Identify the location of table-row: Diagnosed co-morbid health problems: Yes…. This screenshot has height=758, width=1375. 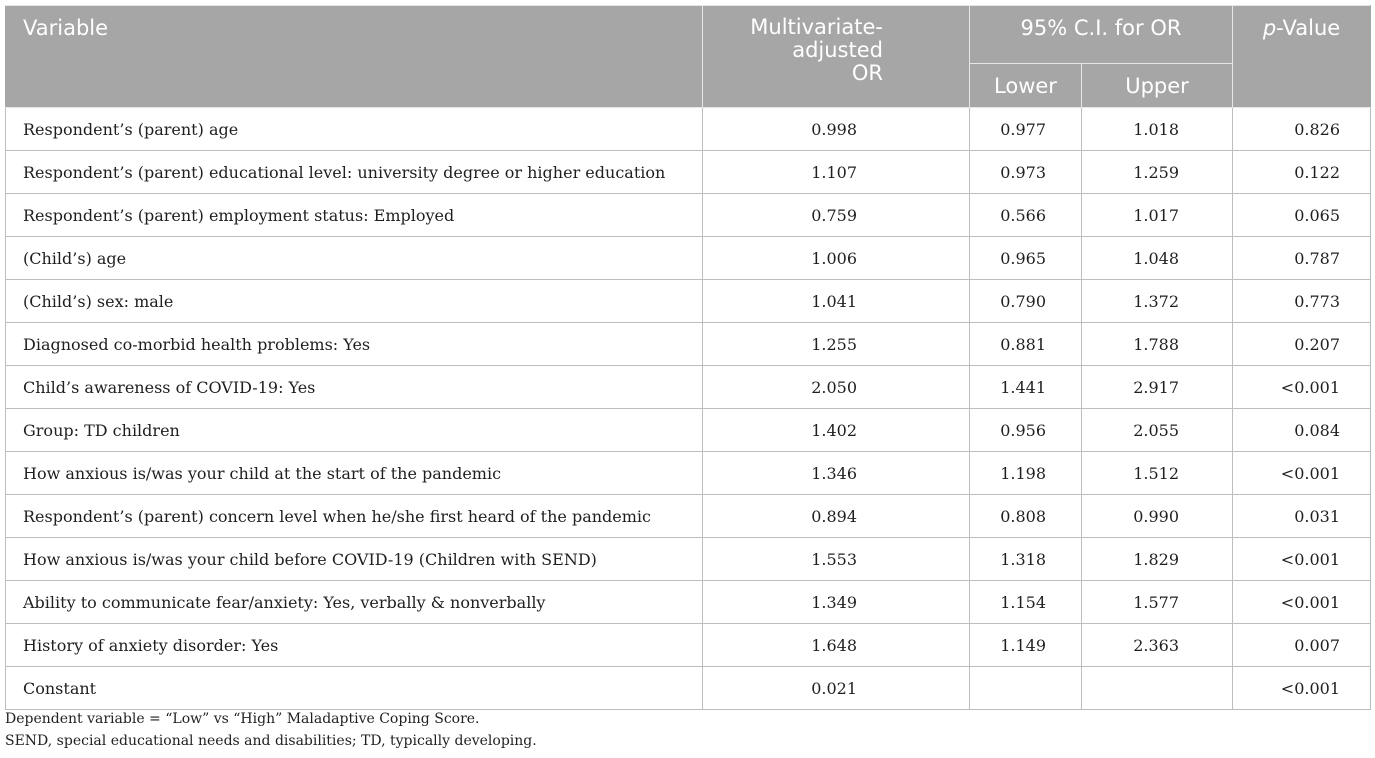
(688, 344).